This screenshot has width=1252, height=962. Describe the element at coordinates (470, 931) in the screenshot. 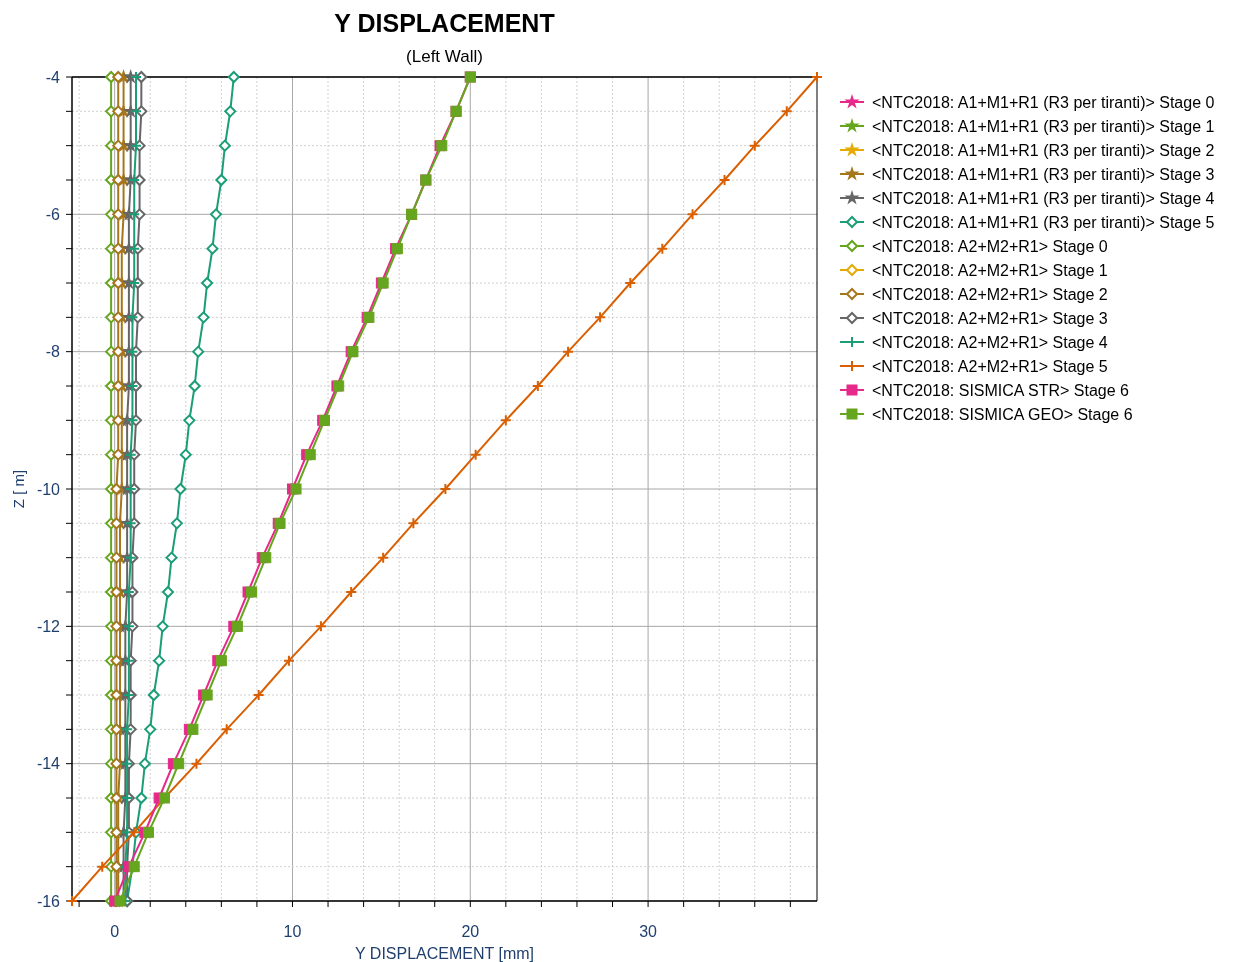

I see `x-tick-label: 20` at that location.